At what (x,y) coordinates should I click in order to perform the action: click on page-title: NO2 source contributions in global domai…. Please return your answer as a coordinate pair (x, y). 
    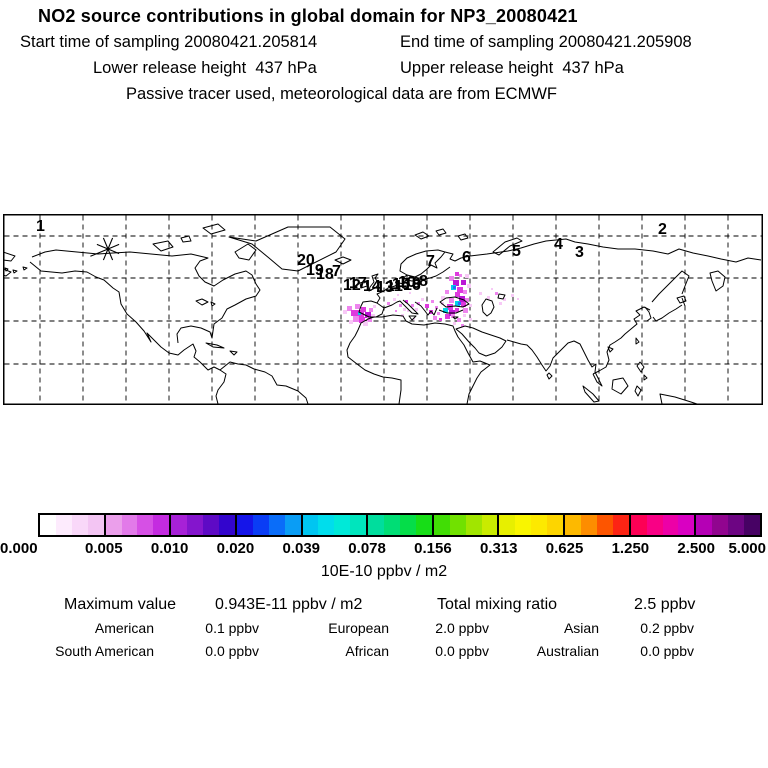
    Looking at the image, I should click on (308, 16).